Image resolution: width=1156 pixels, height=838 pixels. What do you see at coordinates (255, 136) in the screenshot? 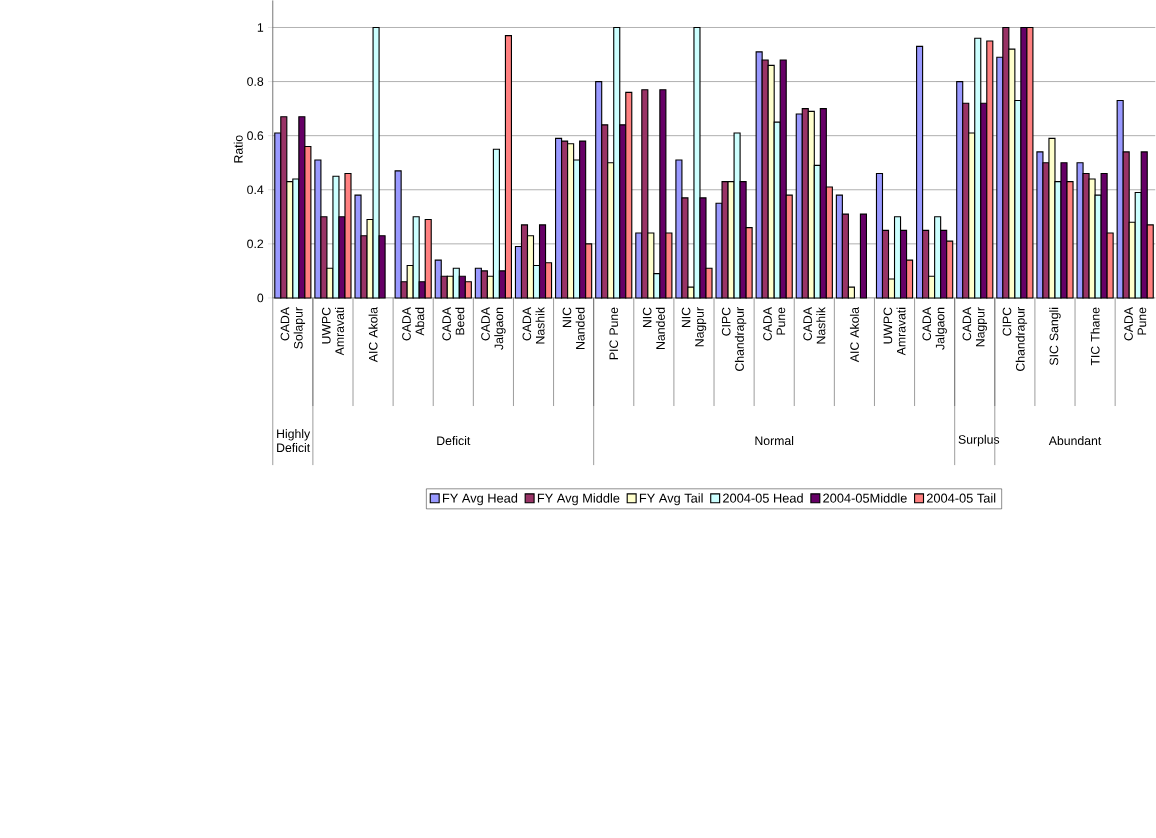
I see `y-tick-label: 0.6` at bounding box center [255, 136].